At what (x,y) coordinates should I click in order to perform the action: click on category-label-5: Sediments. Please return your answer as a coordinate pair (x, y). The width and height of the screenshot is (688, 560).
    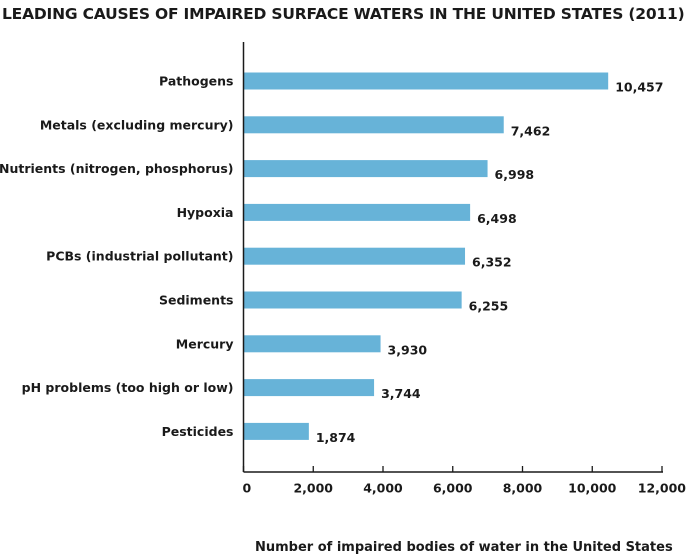
    Looking at the image, I should click on (196, 300).